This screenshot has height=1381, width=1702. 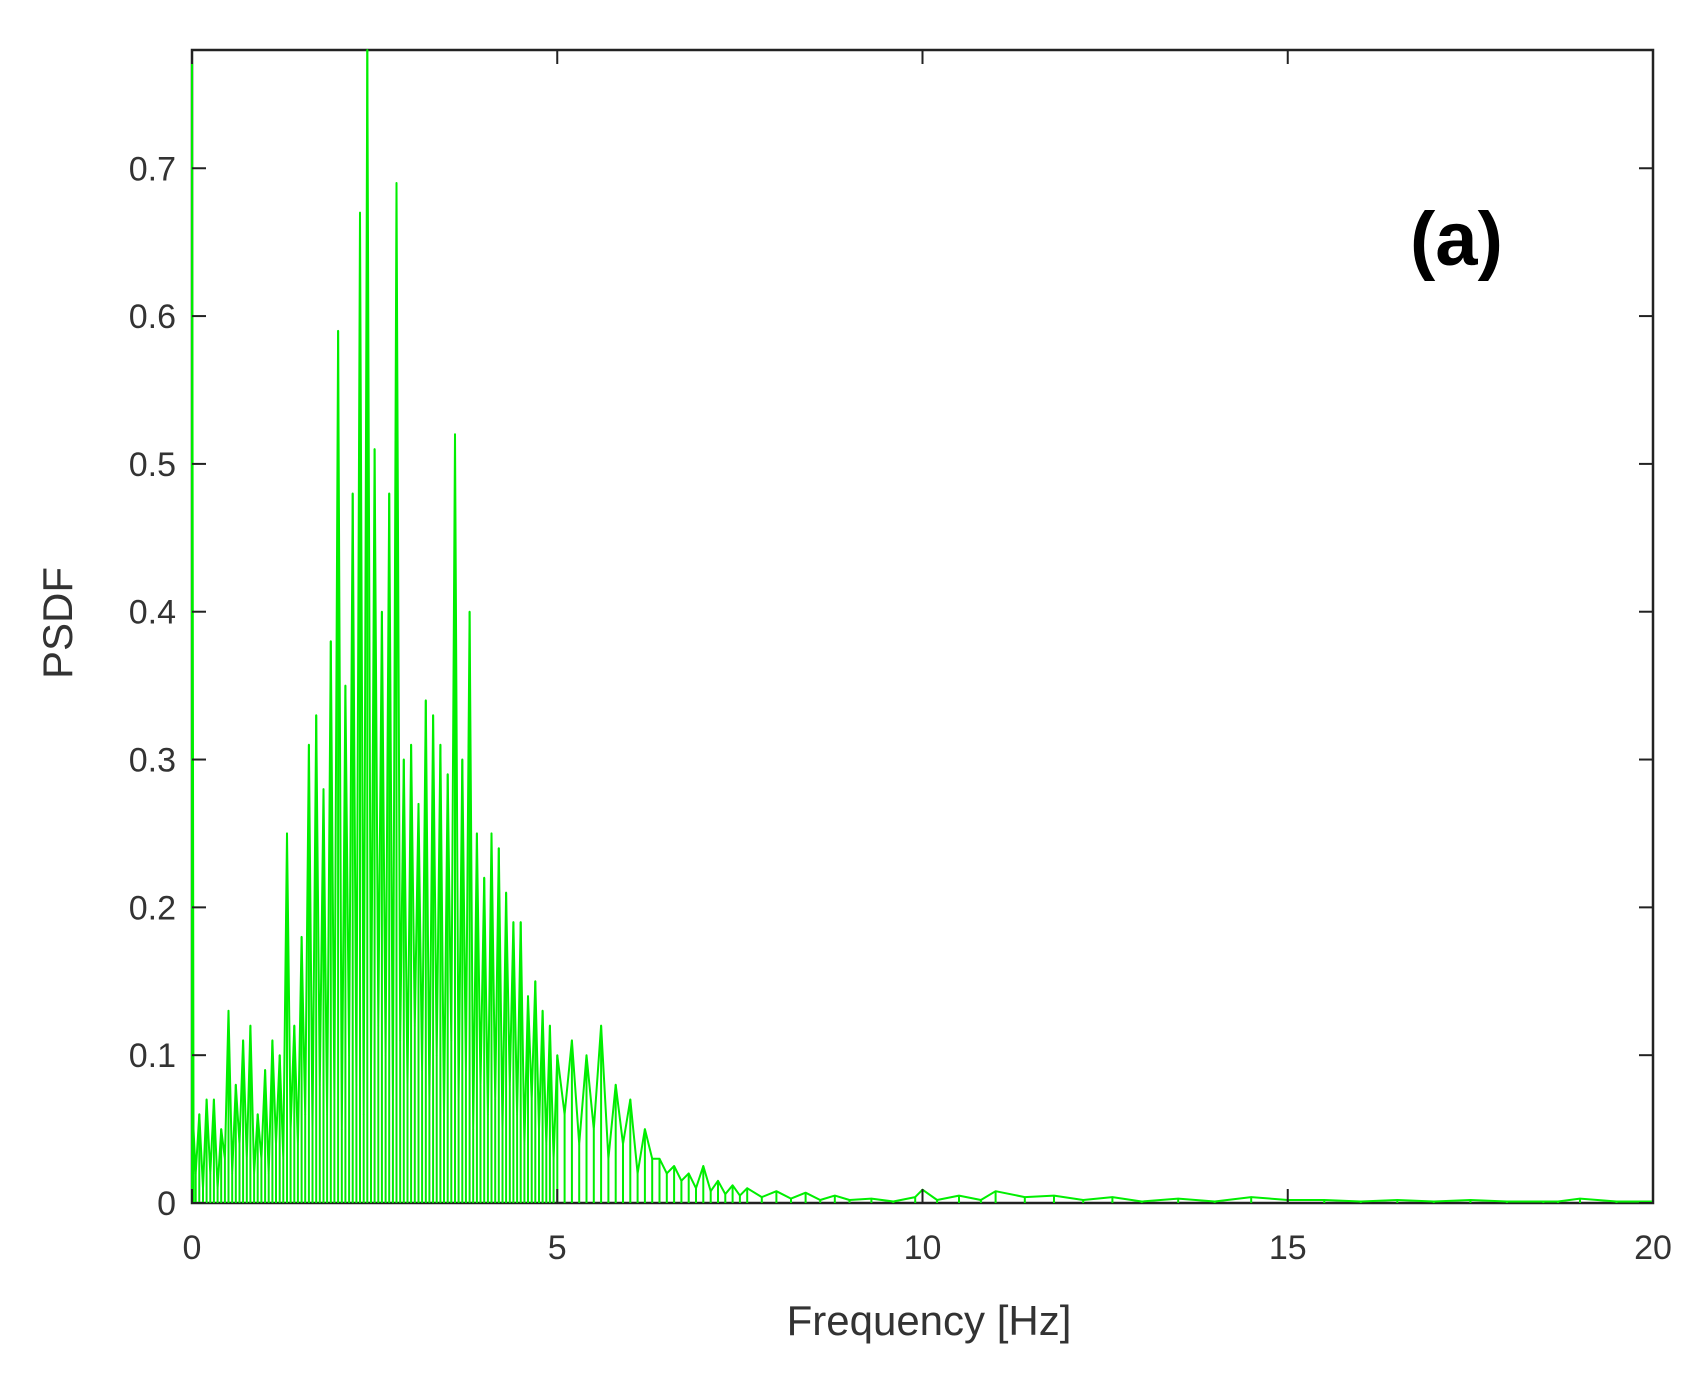 I want to click on x-axis-label: Frequency [Hz], so click(x=929, y=1320).